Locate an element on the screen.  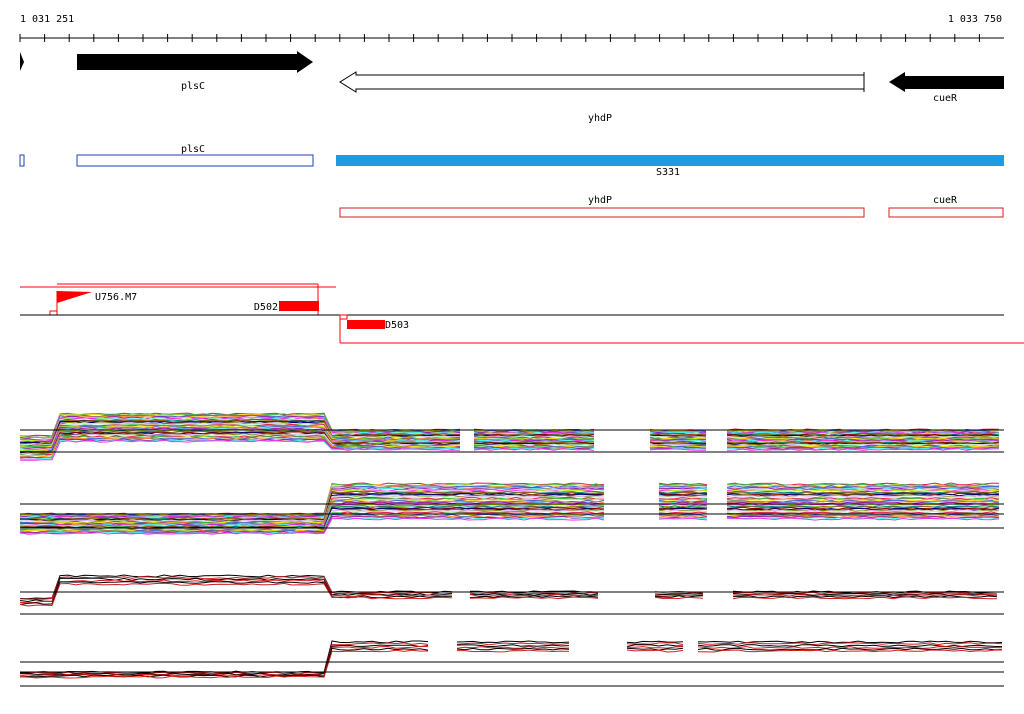
feature-bar-D503 is located at coordinates (366, 324).